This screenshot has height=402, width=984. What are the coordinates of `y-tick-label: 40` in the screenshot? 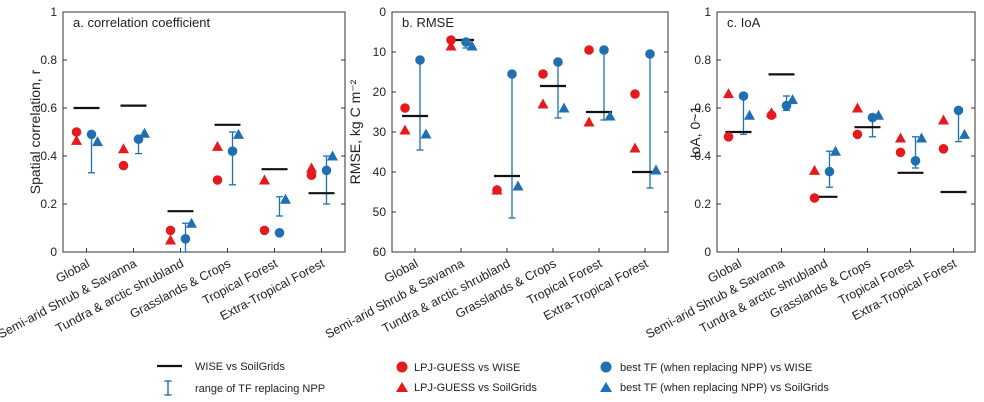 It's located at (380, 172).